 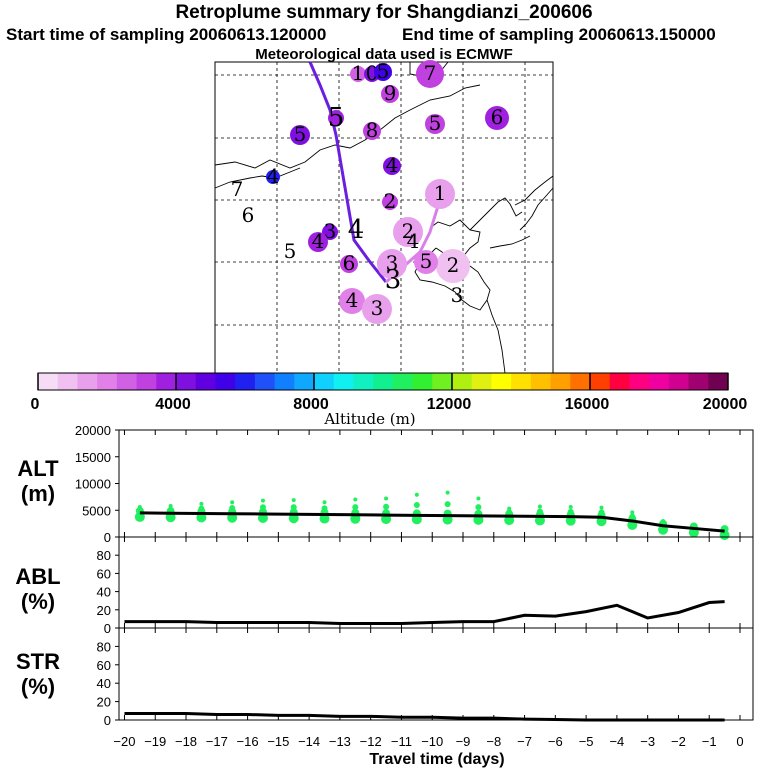 I want to click on x-tick-label: −7, so click(x=524, y=741).